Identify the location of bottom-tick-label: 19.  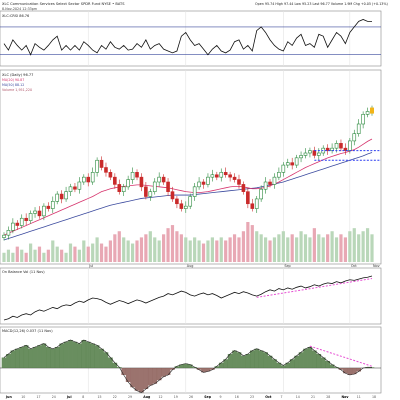
(176, 397).